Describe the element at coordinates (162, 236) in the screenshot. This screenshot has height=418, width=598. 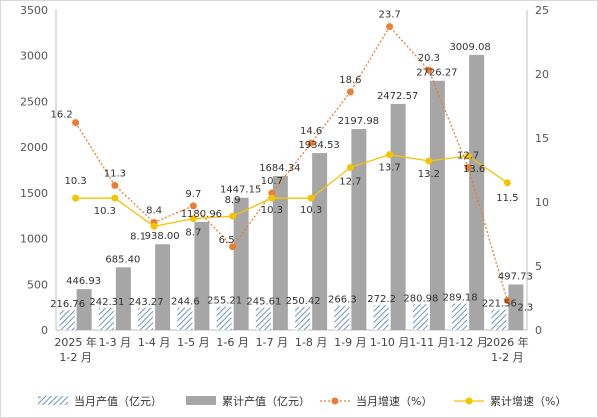
I see `cumulative-output-label: 938.00` at that location.